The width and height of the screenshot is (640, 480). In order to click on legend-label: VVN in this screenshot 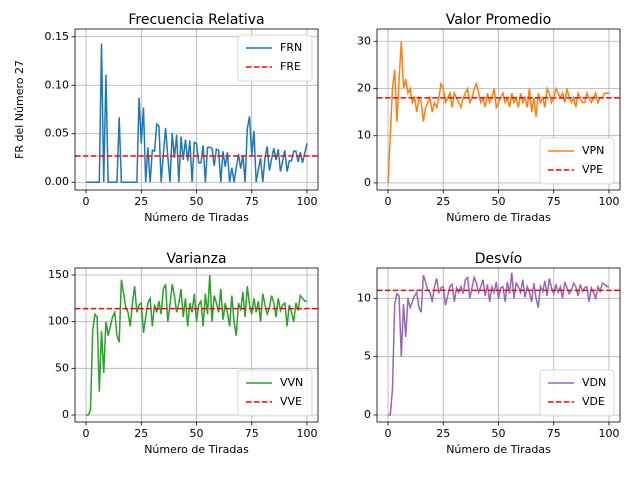, I will do `click(291, 382)`.